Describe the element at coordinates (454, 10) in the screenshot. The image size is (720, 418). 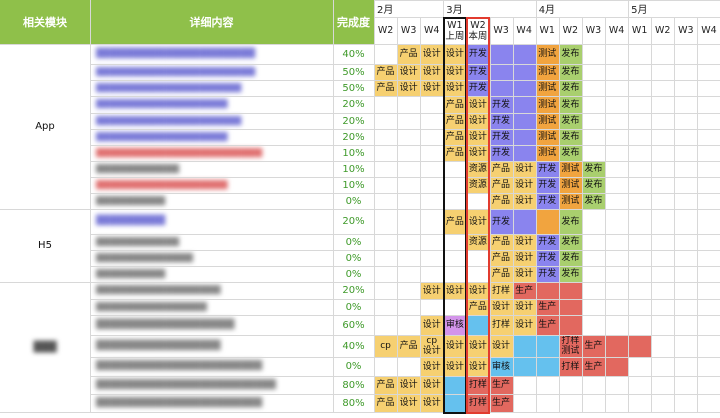
I see `month-header: 3月` at that location.